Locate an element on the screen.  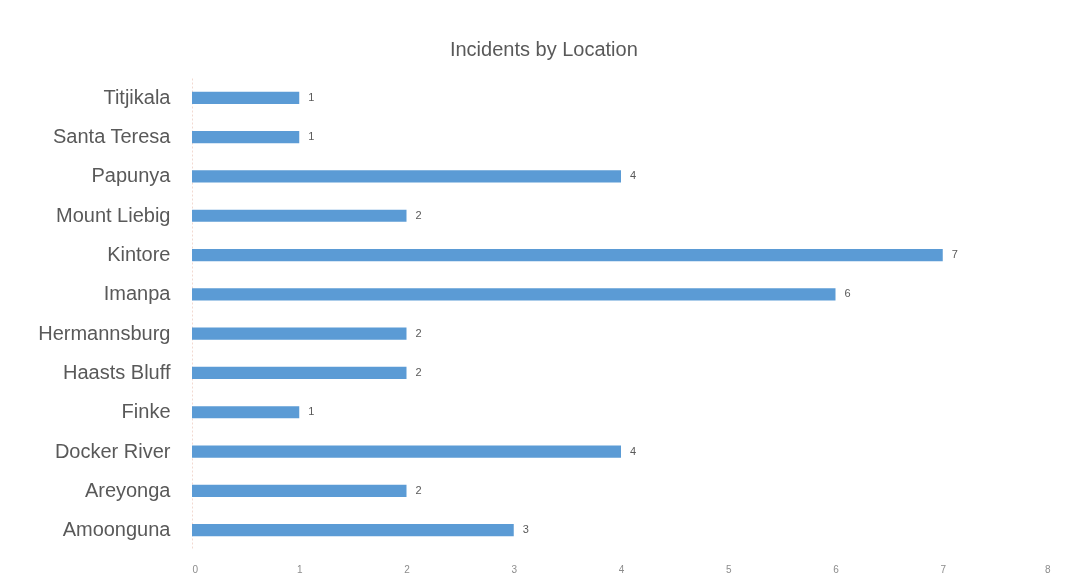
x-tick-label: 4 is located at coordinates (621, 569).